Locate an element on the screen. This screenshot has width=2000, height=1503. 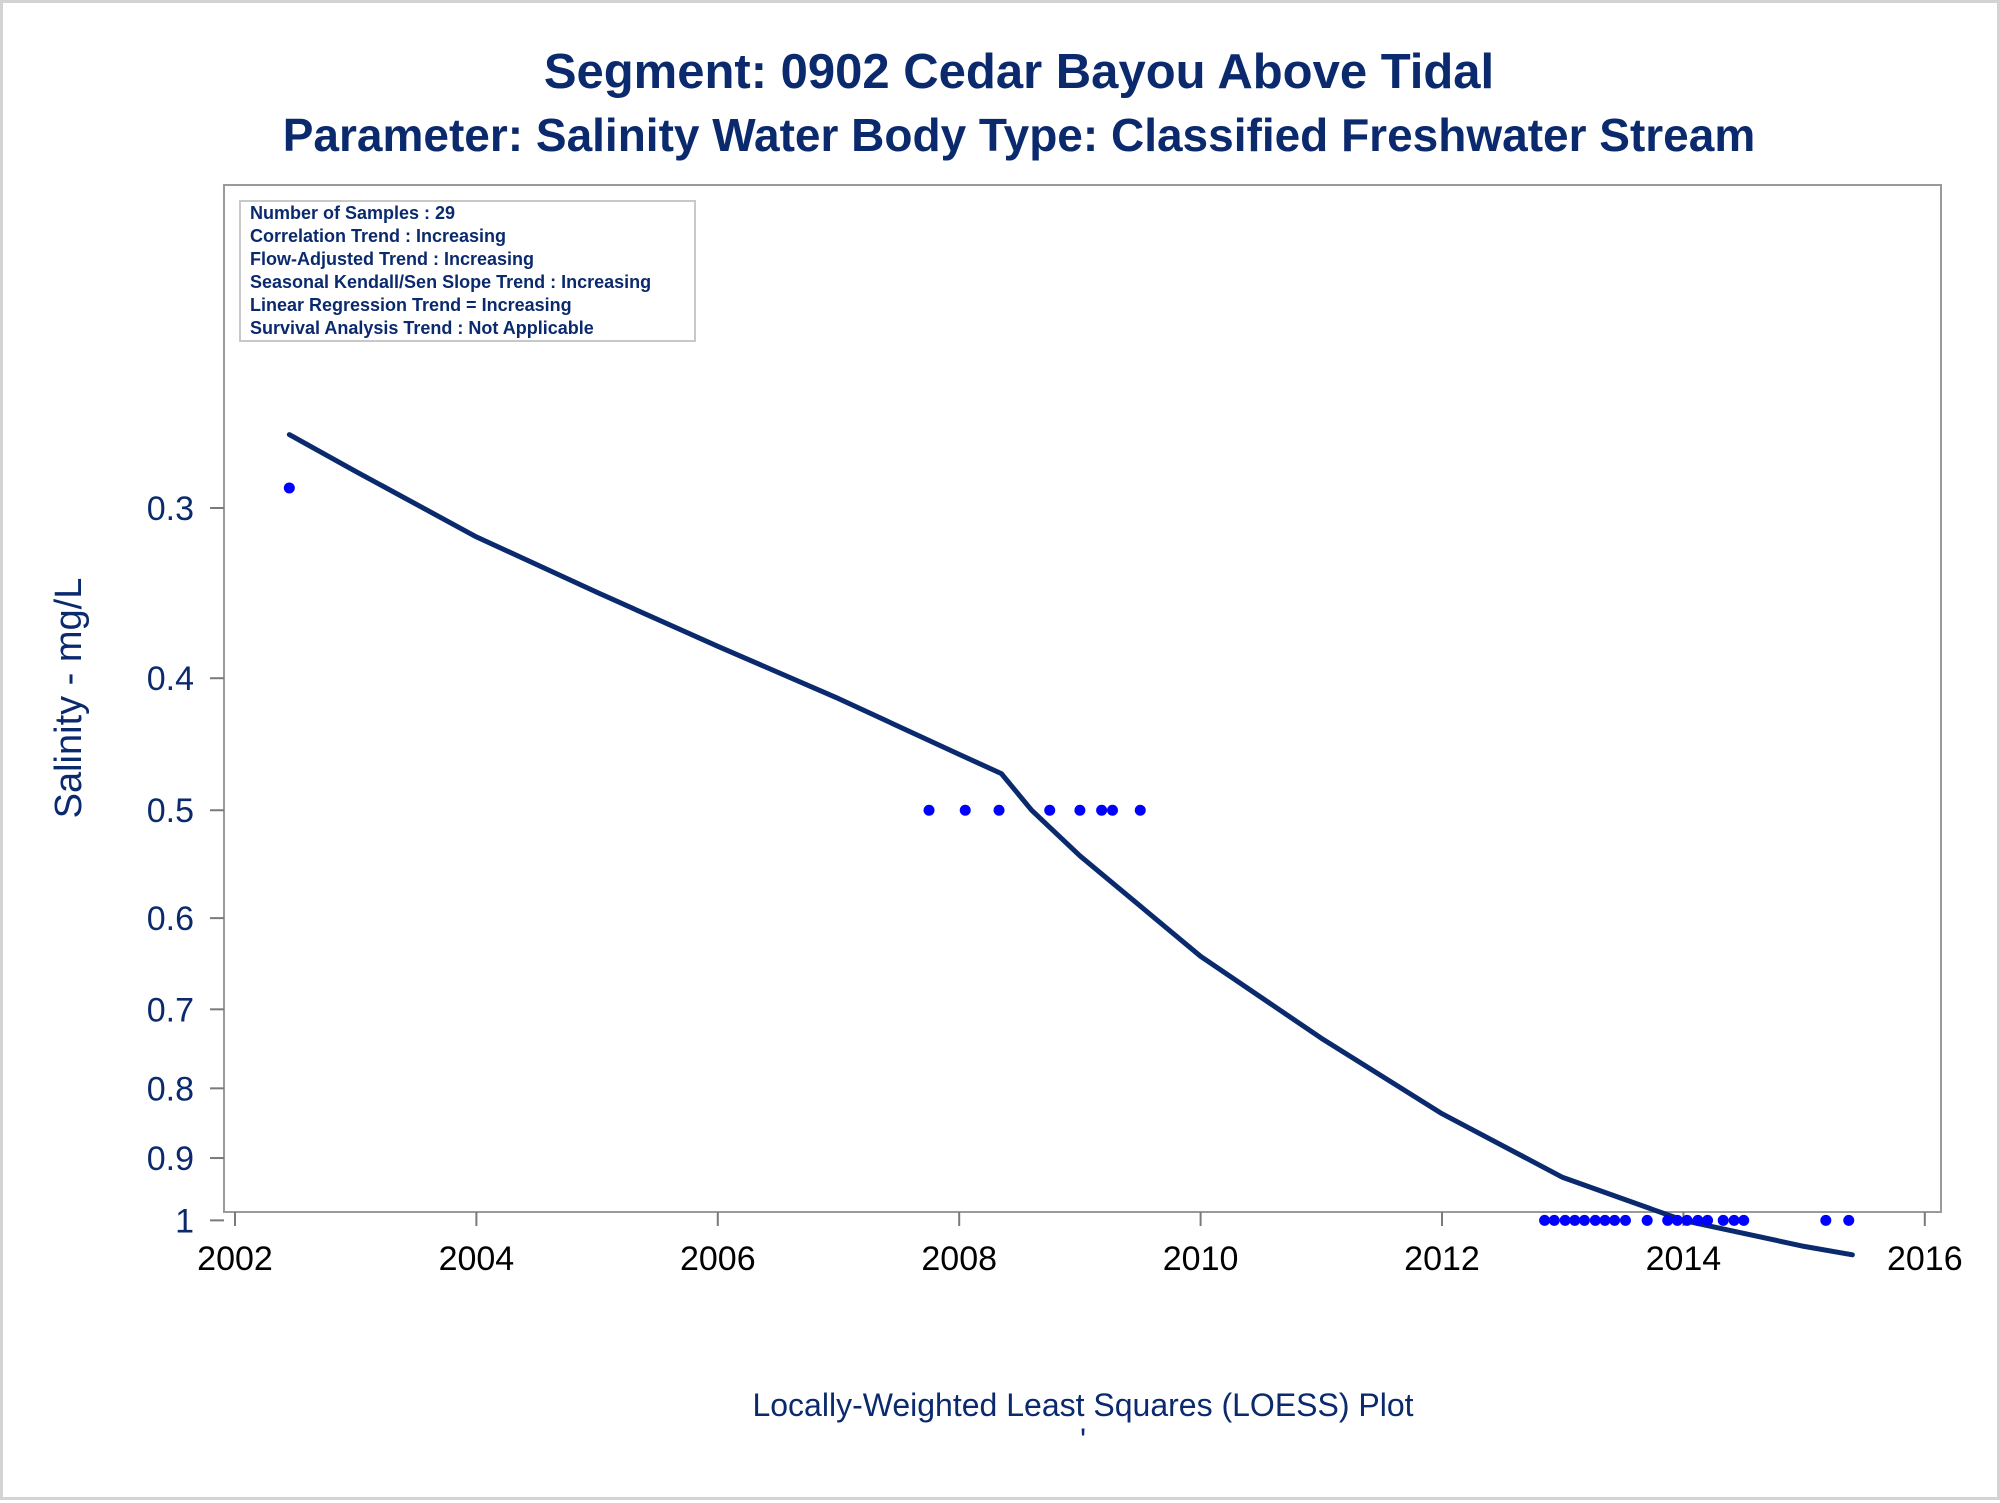
footnote-mark: ' is located at coordinates (1083, 1440).